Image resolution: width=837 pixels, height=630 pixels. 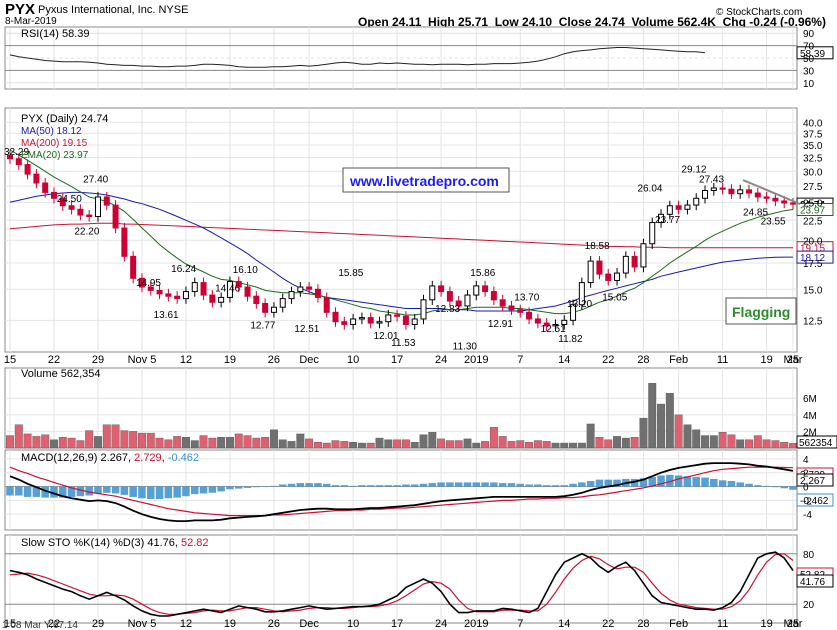 I want to click on price-axis-tag, so click(x=815, y=257).